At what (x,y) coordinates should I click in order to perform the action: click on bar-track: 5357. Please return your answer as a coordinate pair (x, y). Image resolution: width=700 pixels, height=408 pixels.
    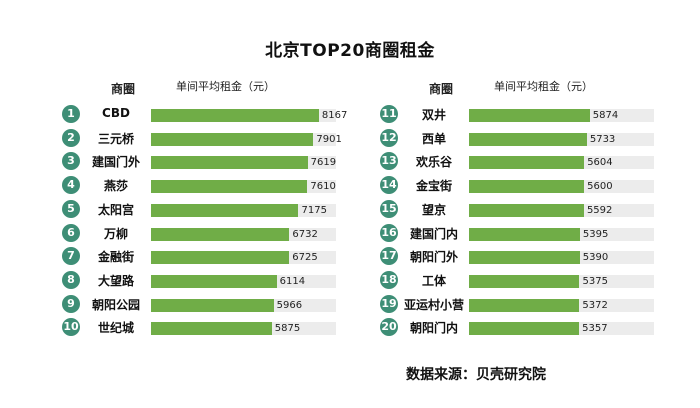
    Looking at the image, I should click on (561, 329).